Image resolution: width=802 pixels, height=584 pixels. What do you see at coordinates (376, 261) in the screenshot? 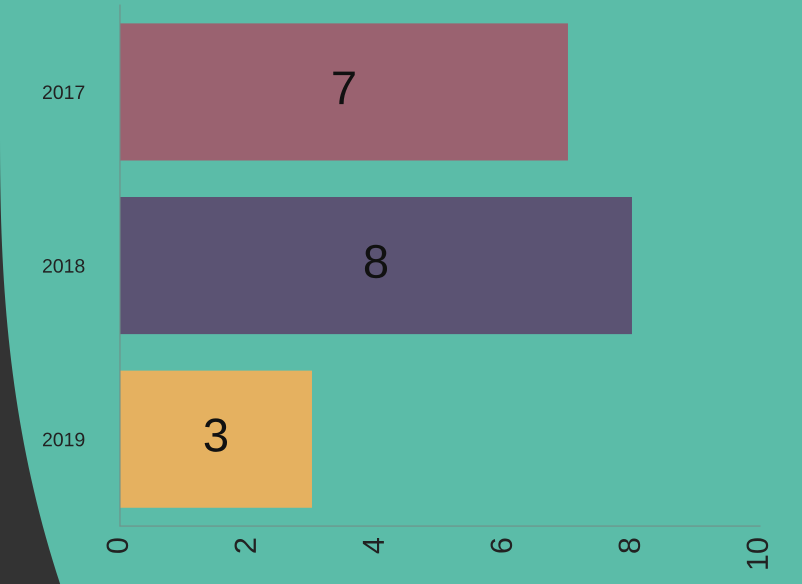
I see `data-label: 8` at bounding box center [376, 261].